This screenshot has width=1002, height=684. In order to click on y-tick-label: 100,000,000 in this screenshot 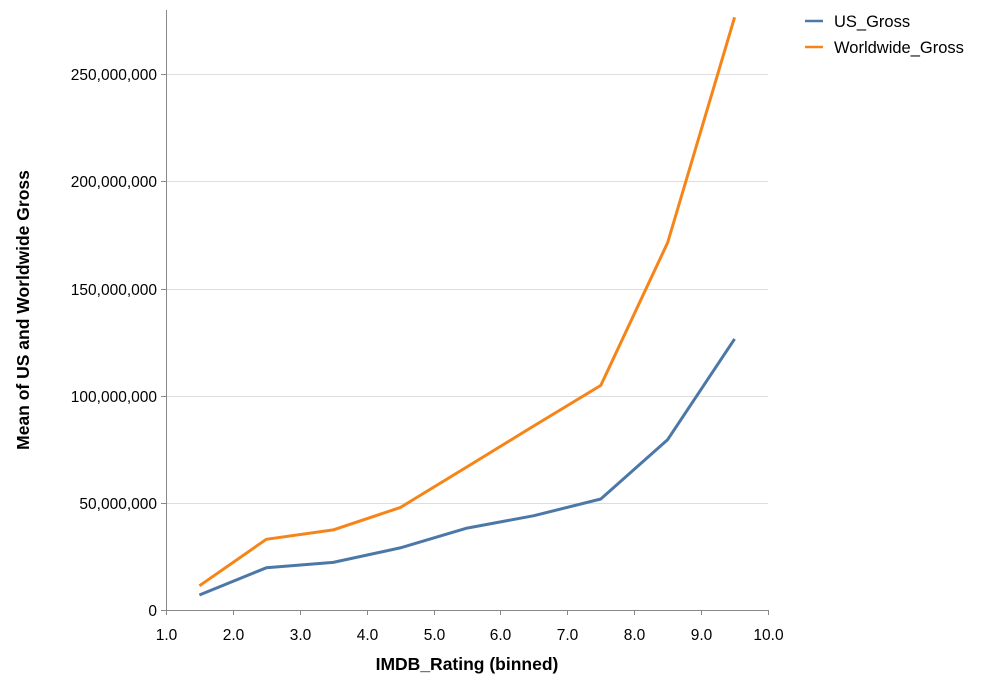, I will do `click(114, 397)`.